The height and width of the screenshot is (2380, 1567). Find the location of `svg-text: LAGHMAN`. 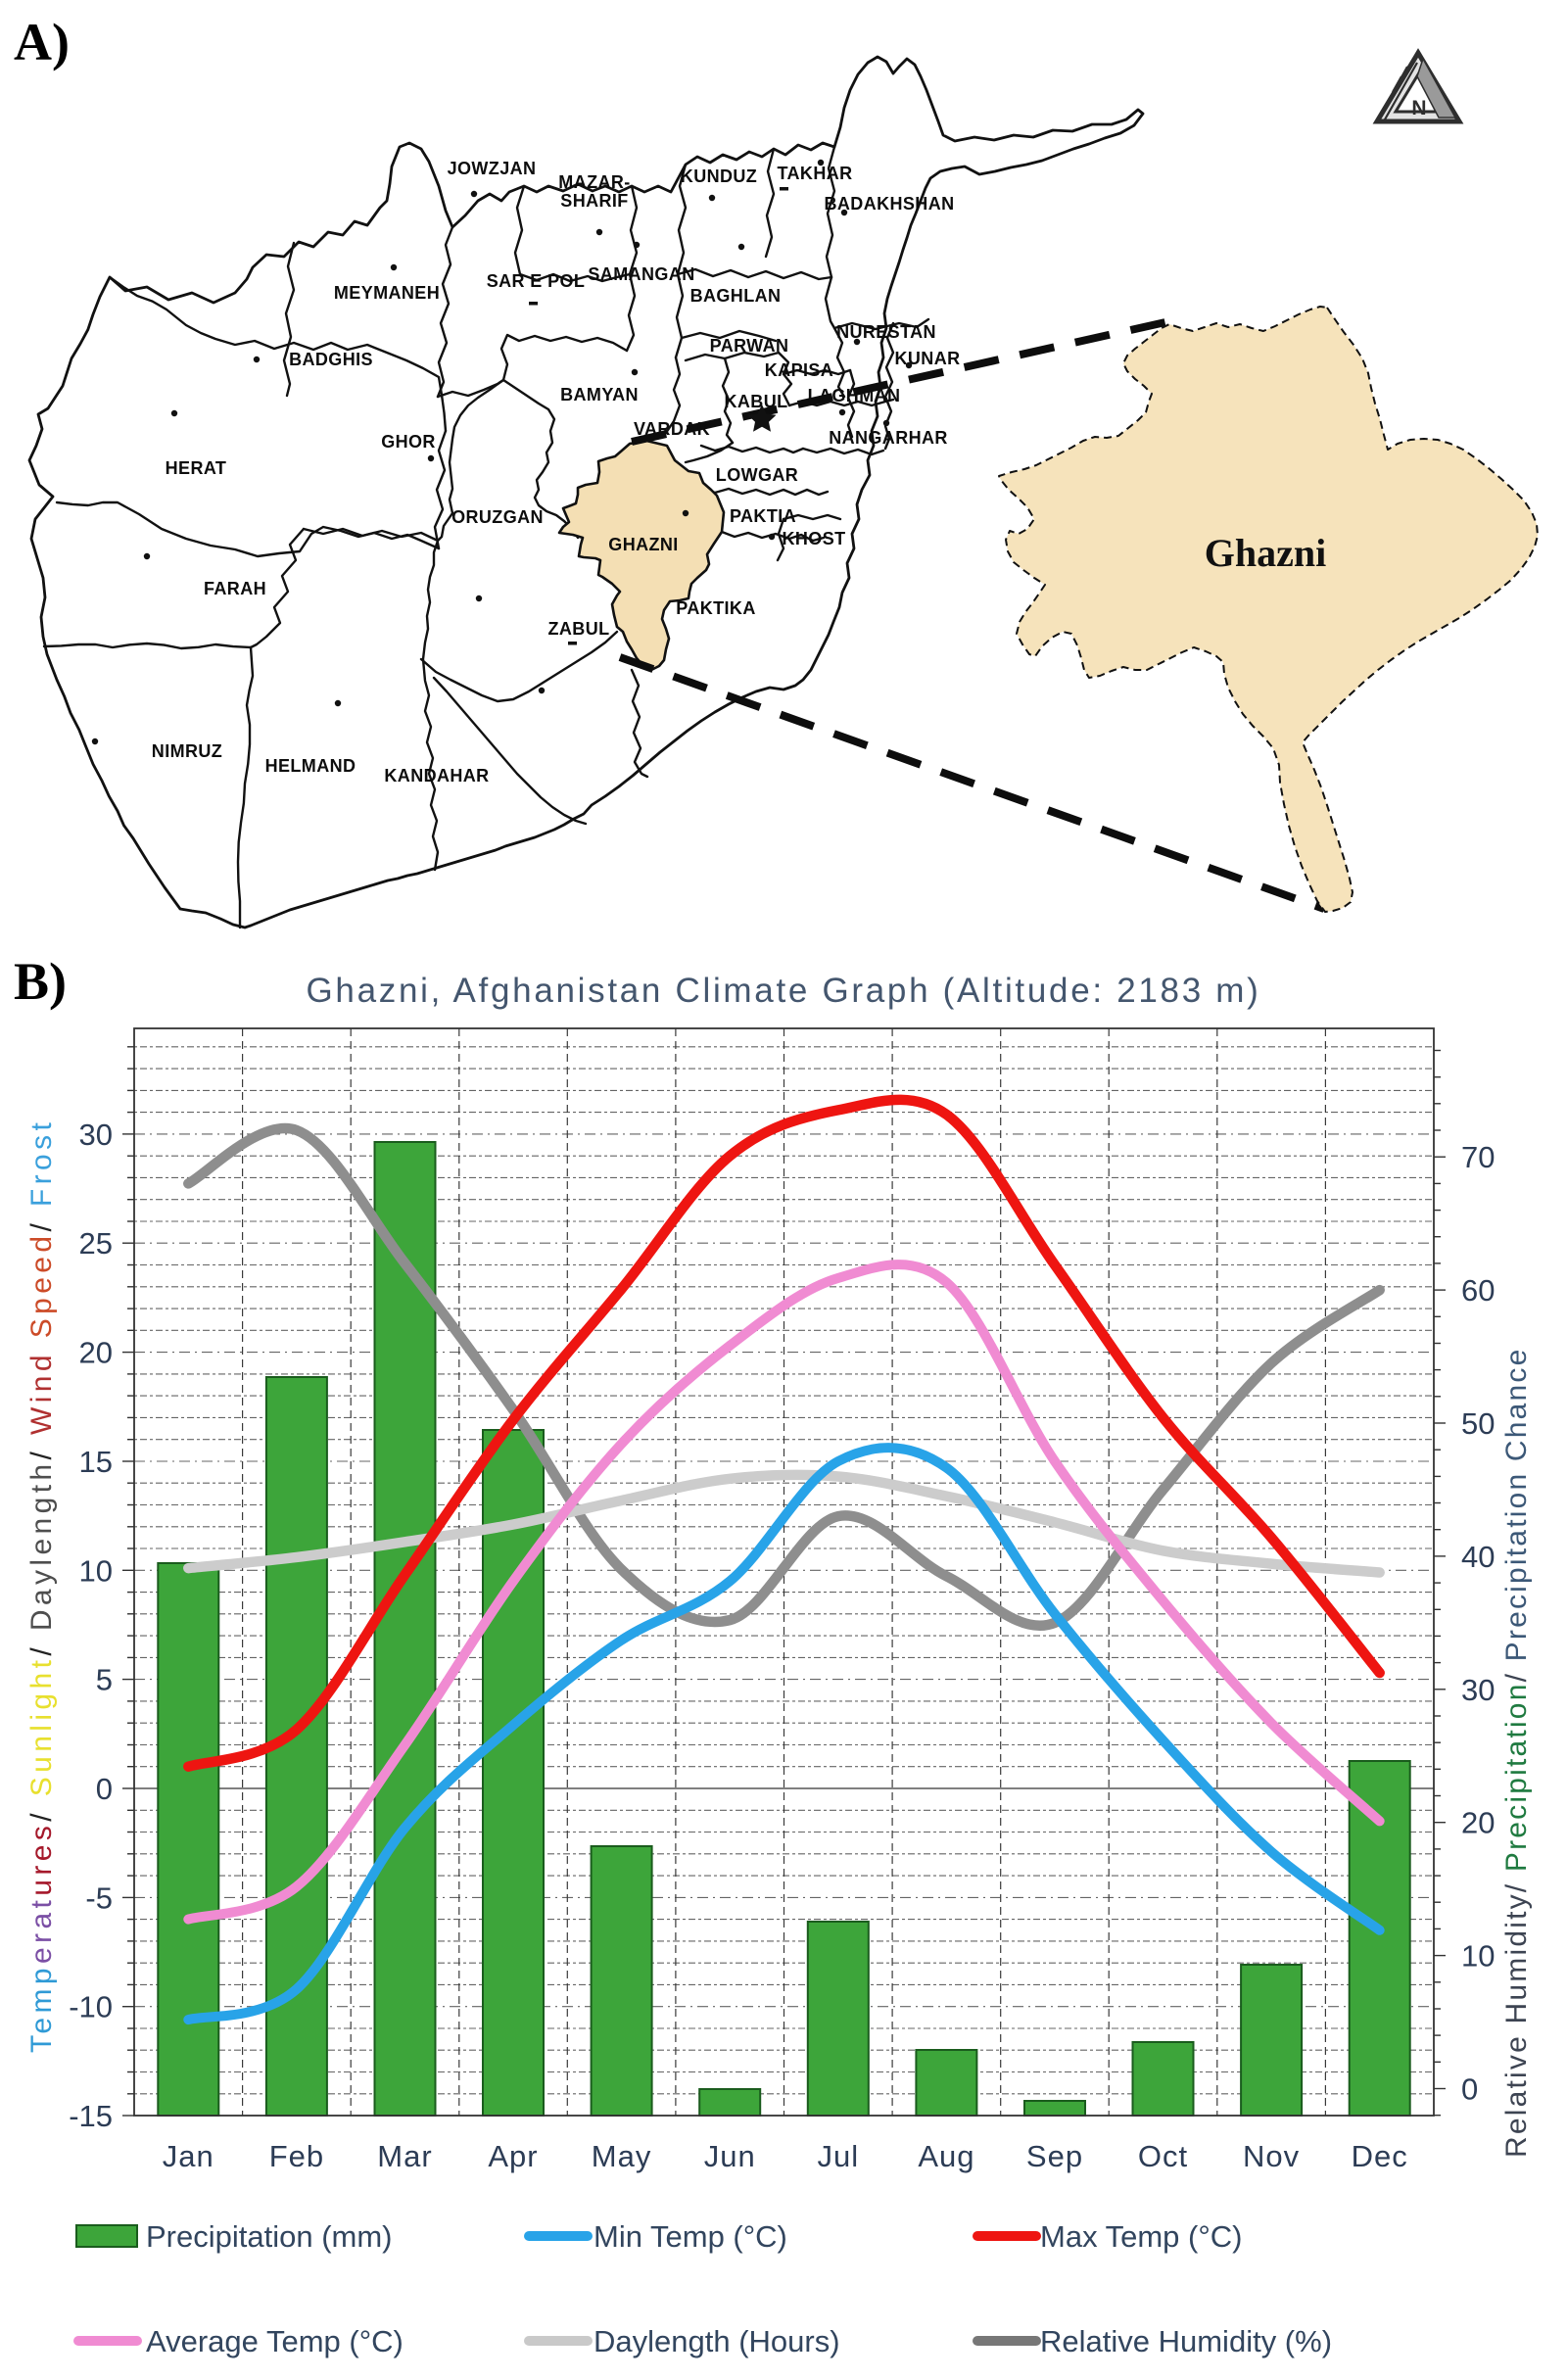

svg-text: LAGHMAN is located at coordinates (854, 395).